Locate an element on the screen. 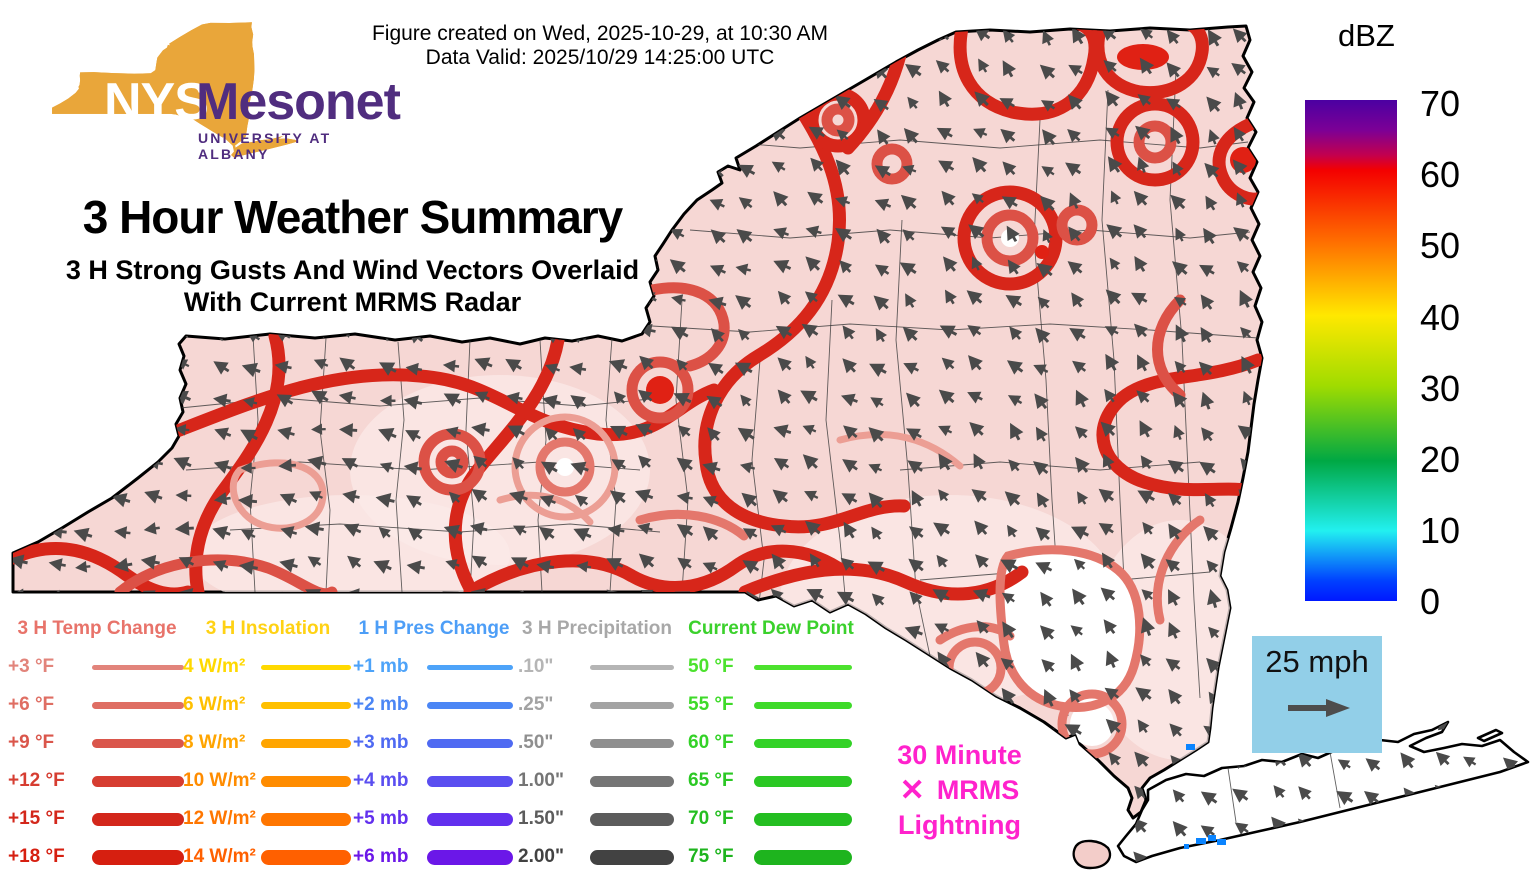  legend-row-label: 6 W/m² is located at coordinates (214, 704).